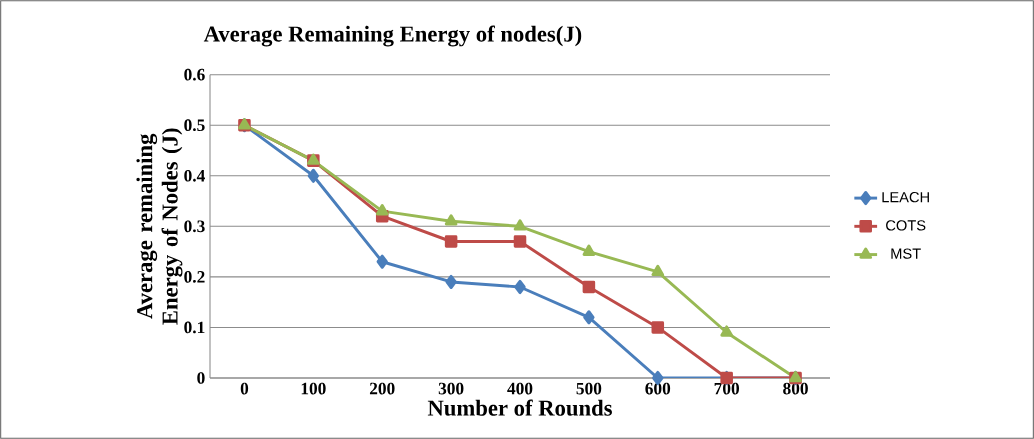  What do you see at coordinates (382, 388) in the screenshot?
I see `x-tick-label: 200` at bounding box center [382, 388].